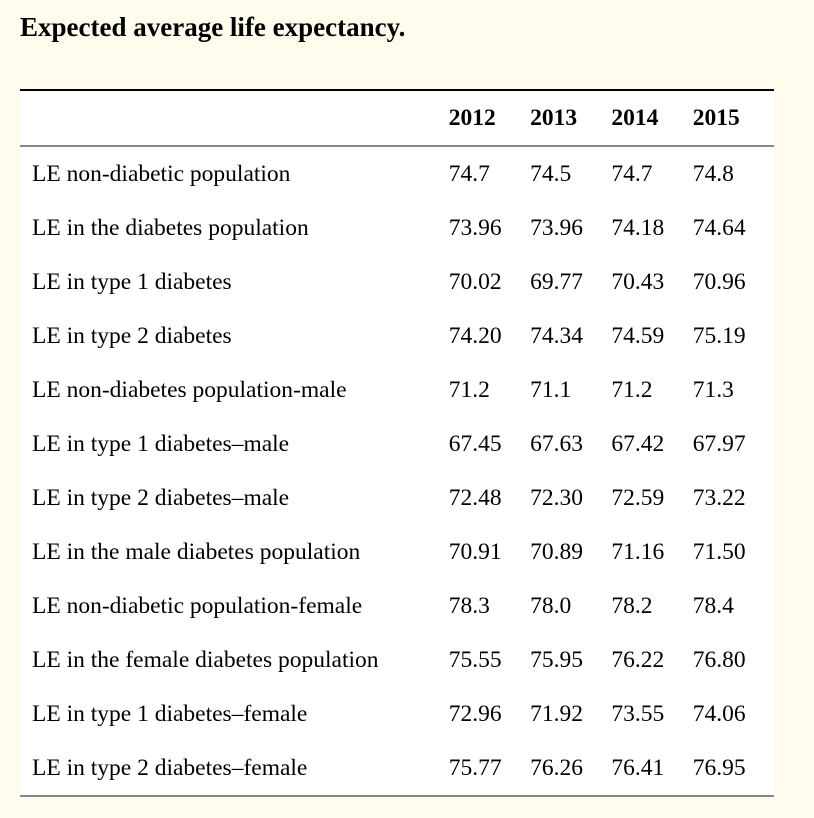 The height and width of the screenshot is (818, 814). What do you see at coordinates (475, 497) in the screenshot?
I see `cell-2012: 72.48` at bounding box center [475, 497].